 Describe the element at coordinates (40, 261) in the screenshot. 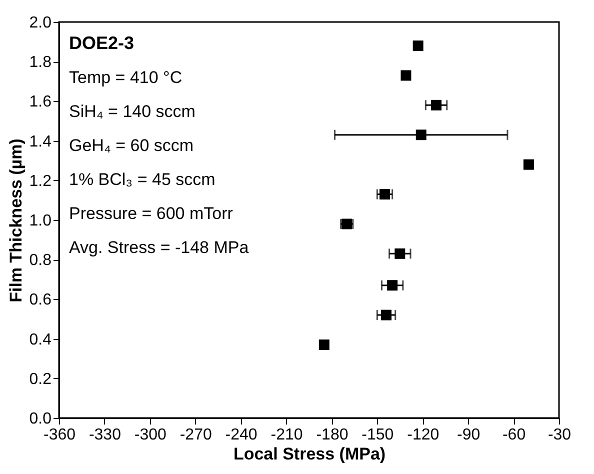

I see `y-tick-label: 0.8` at that location.